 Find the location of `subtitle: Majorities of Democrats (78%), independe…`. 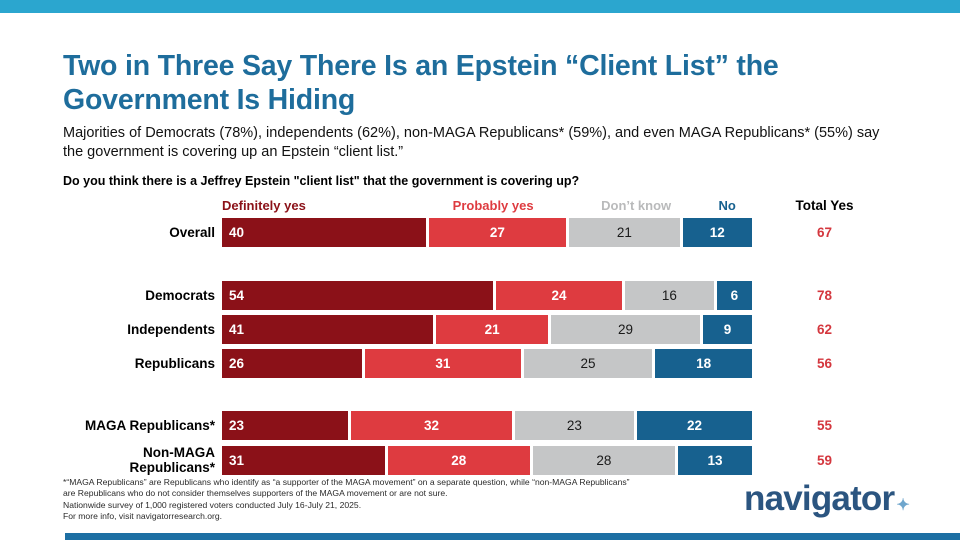

subtitle: Majorities of Democrats (78%), independe… is located at coordinates (471, 142).